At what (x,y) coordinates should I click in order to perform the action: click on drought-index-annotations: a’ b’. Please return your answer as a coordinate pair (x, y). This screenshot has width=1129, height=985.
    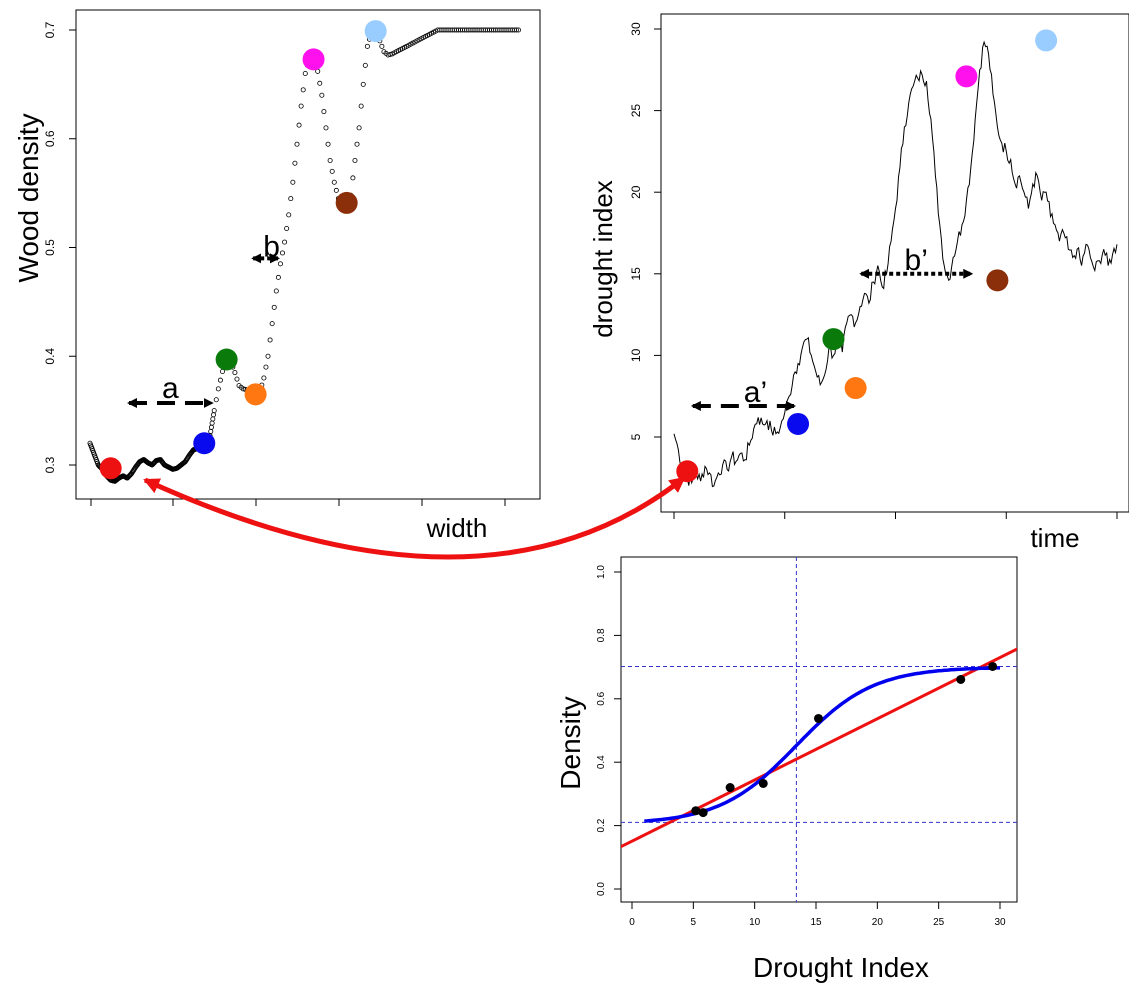
    Looking at the image, I should click on (832, 327).